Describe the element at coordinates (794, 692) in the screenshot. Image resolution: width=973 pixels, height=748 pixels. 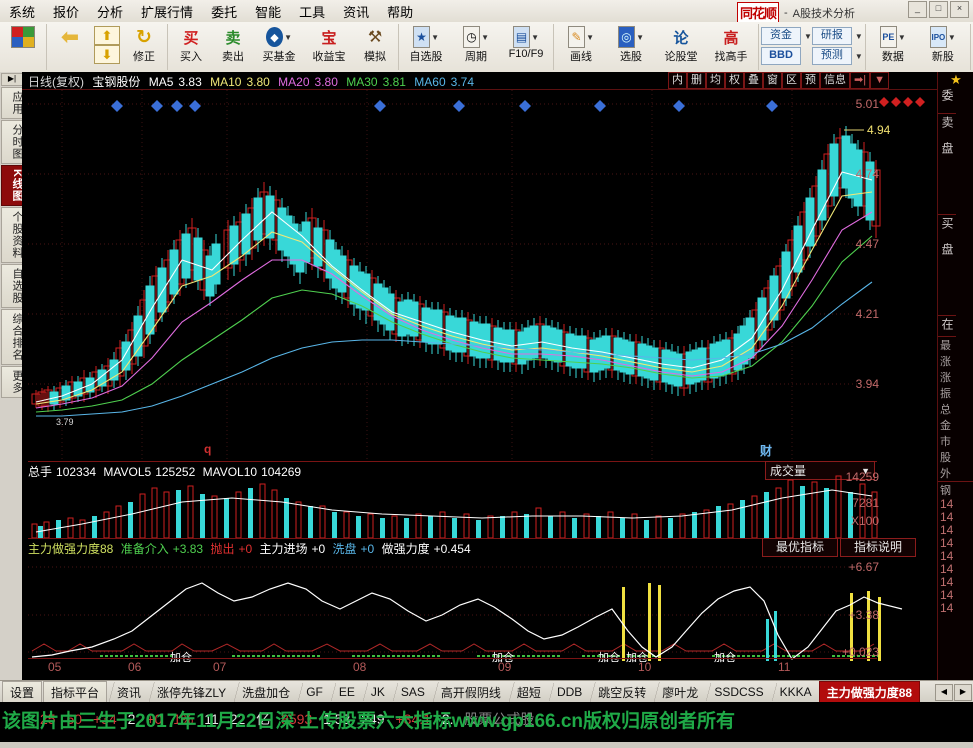
I see `tab-kkka: KKKA` at that location.